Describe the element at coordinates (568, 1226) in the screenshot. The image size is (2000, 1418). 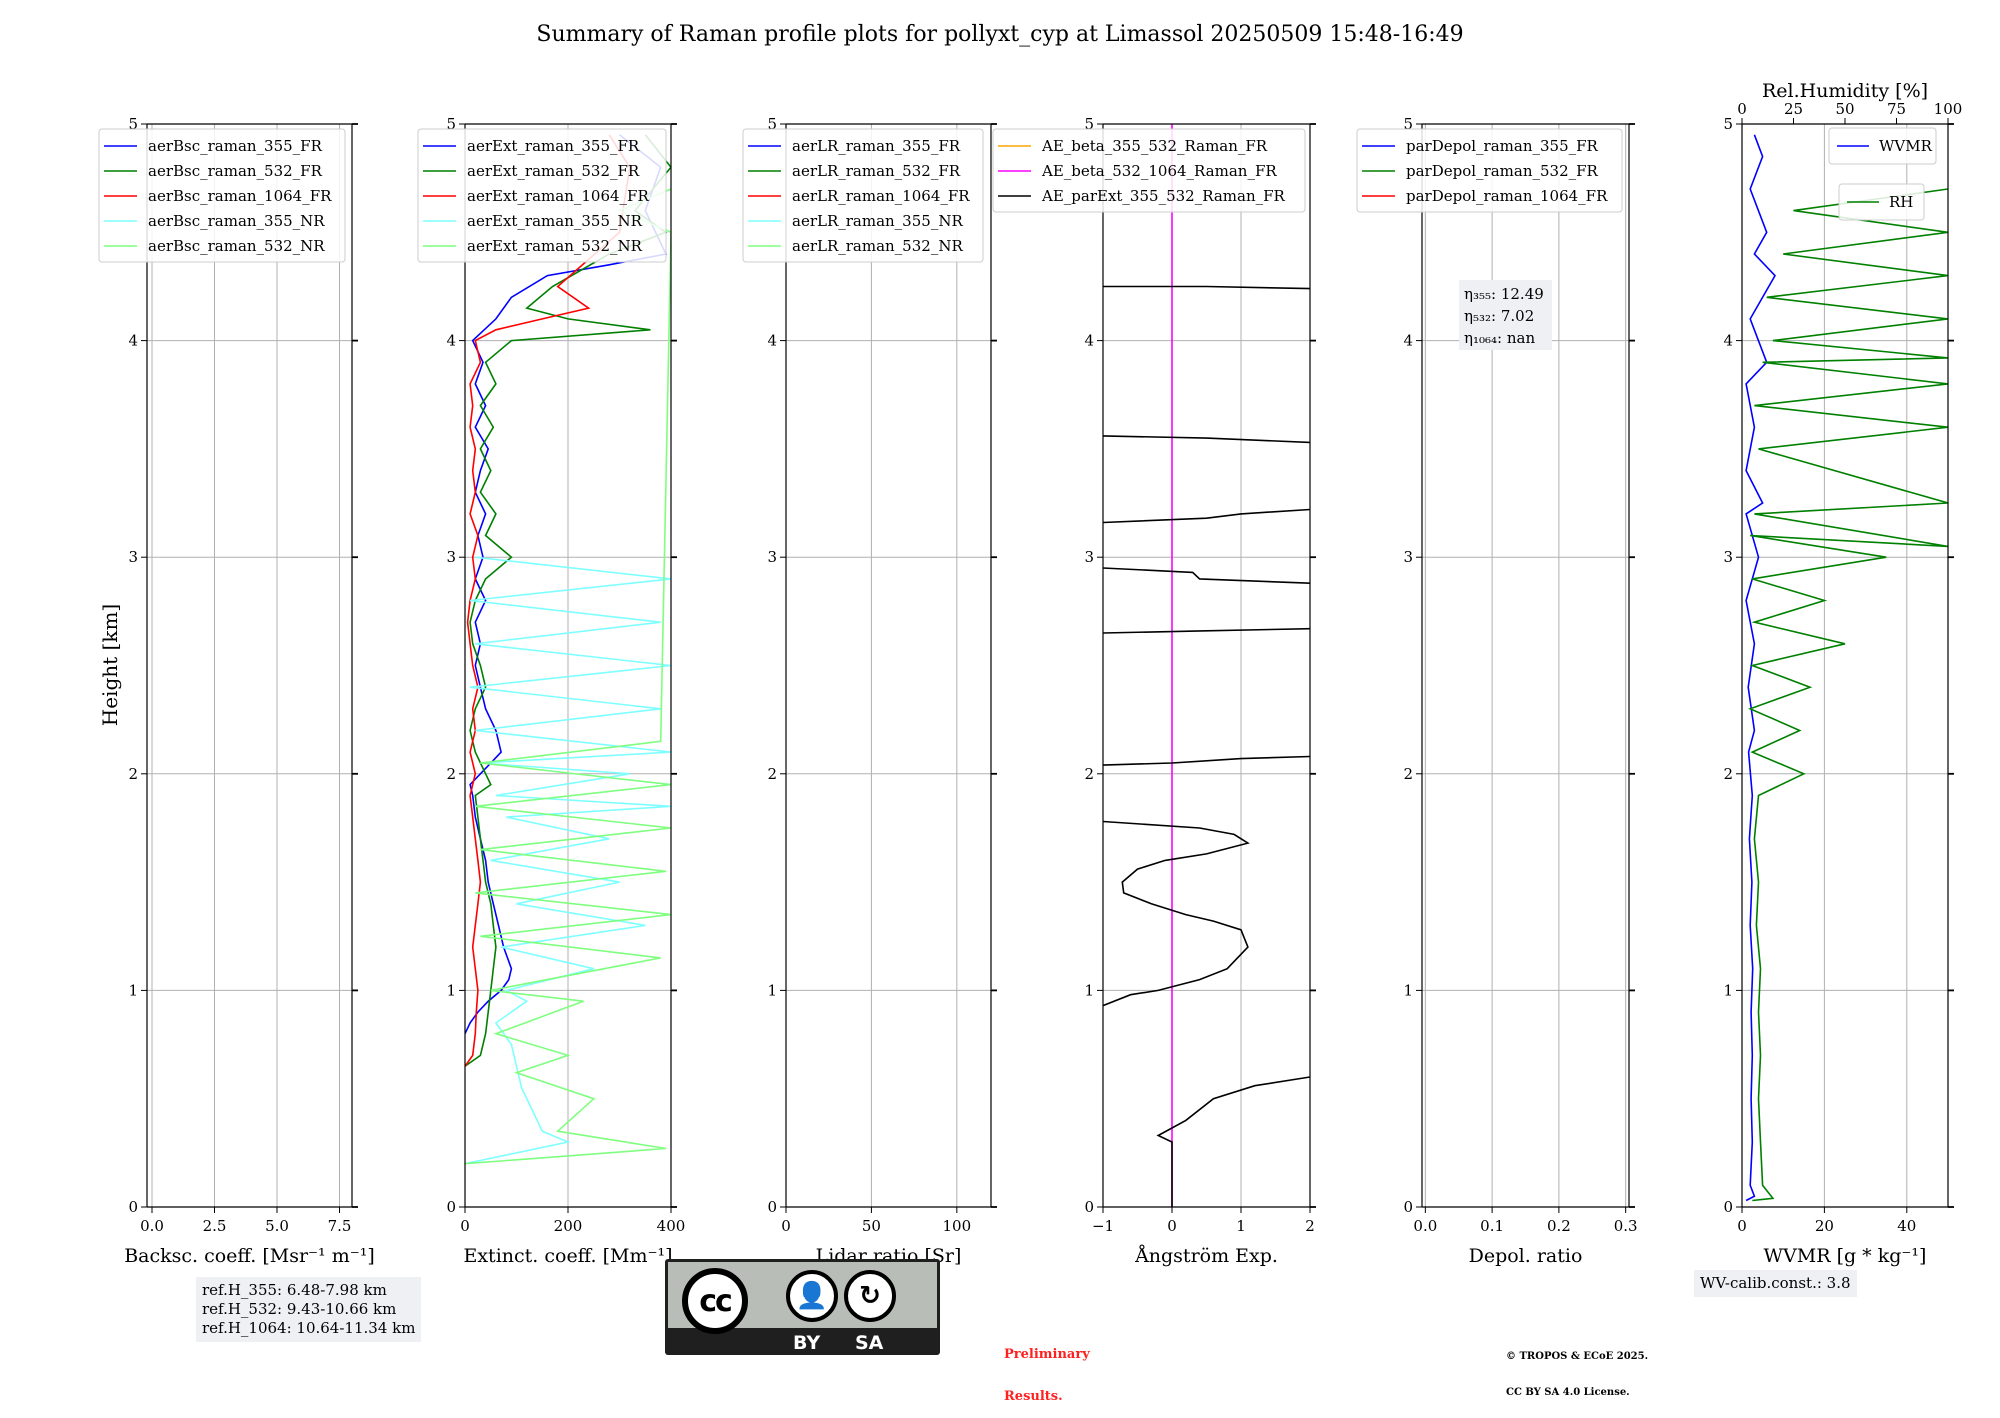
I see `xtick-label: 200` at that location.